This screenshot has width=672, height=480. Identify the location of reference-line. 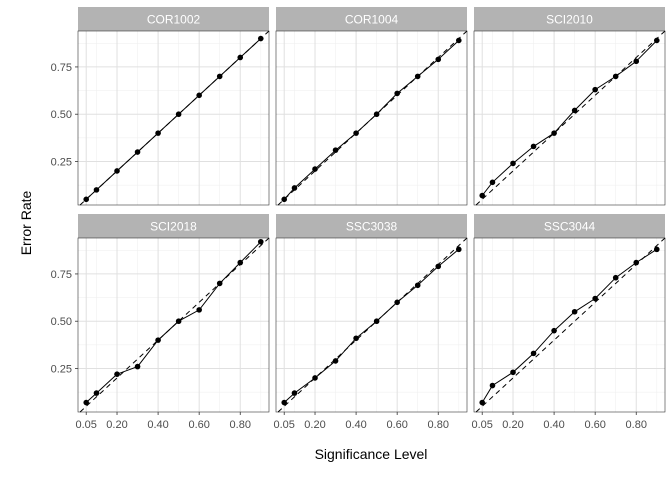
(570, 325).